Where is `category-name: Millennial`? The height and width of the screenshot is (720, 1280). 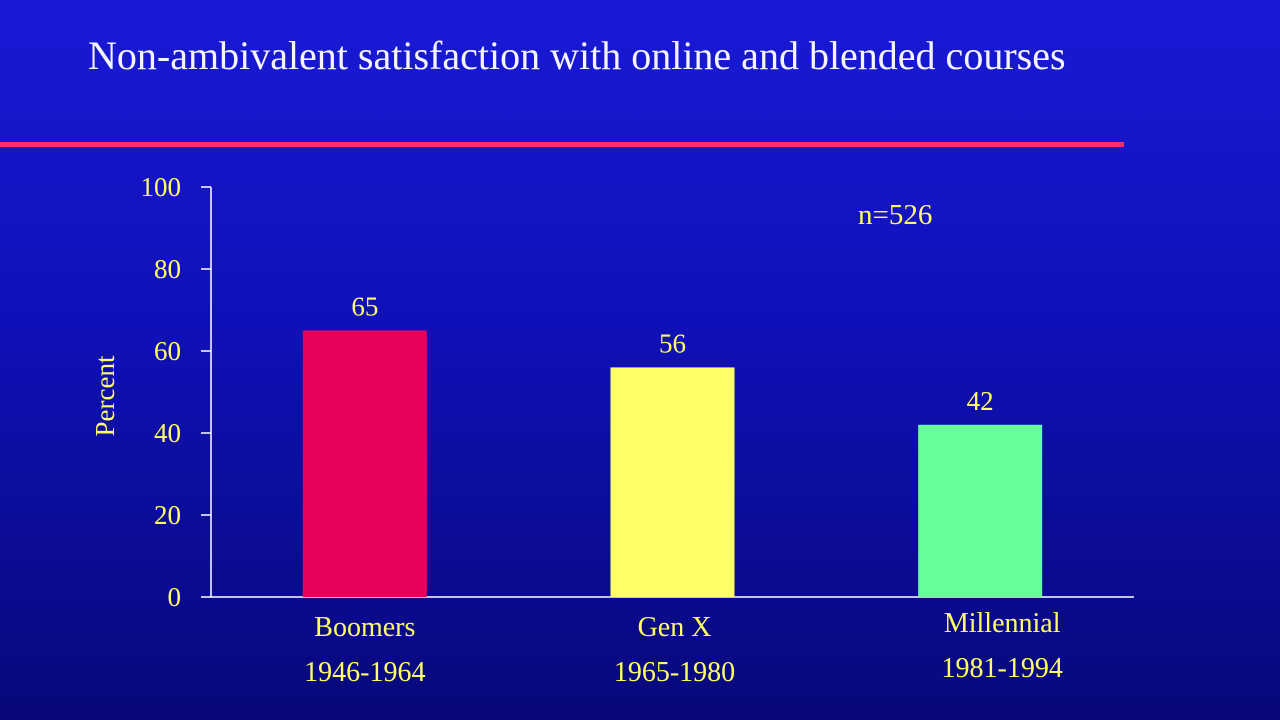 category-name: Millennial is located at coordinates (1002, 623).